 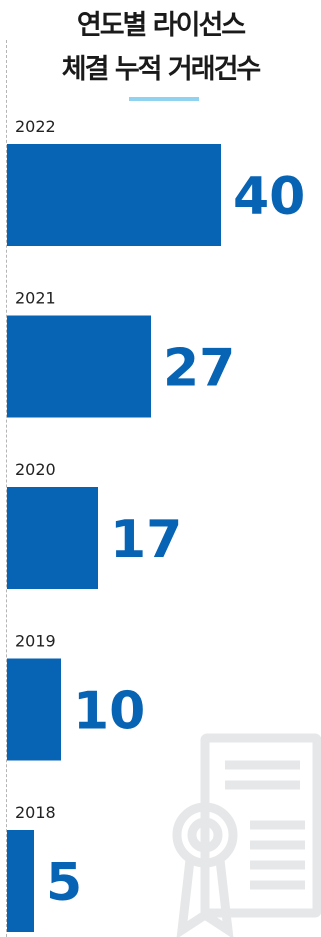 What do you see at coordinates (35, 469) in the screenshot?
I see `category-label-2020: 2020` at bounding box center [35, 469].